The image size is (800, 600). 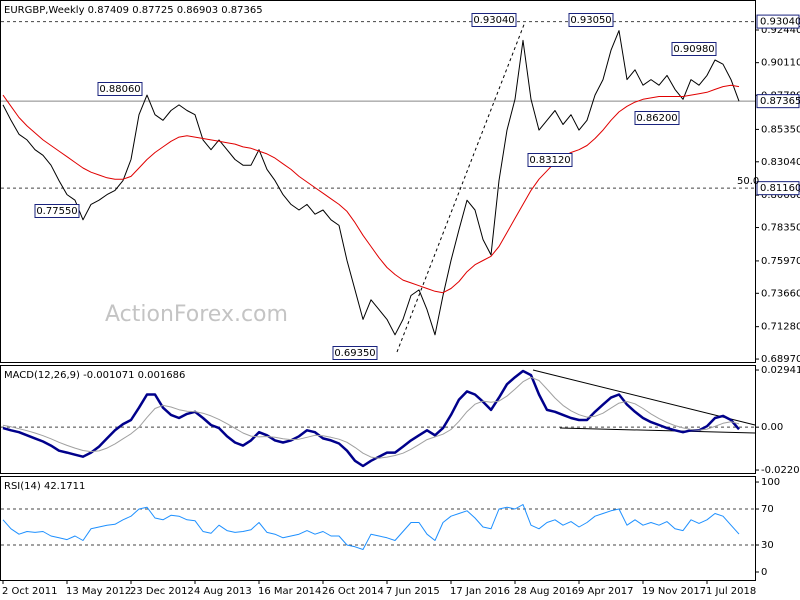 What do you see at coordinates (29, 591) in the screenshot?
I see `x-tick-label: 2 Oct 2011` at bounding box center [29, 591].